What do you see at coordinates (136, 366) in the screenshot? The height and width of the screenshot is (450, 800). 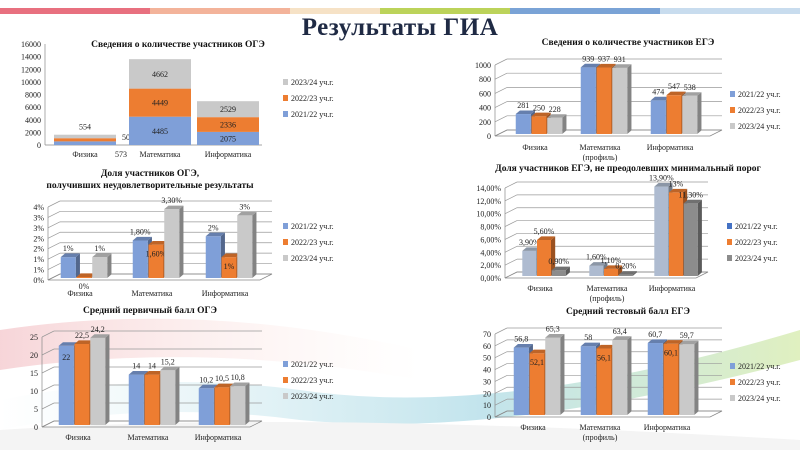 I see `data-label: 14` at bounding box center [136, 366].